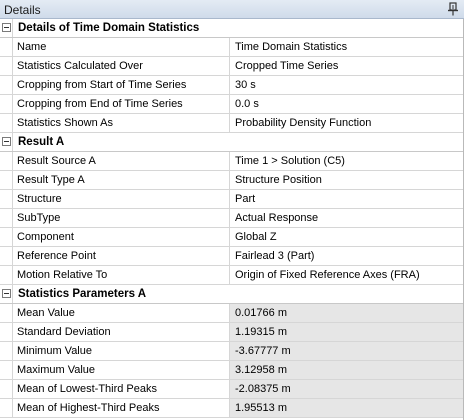 The height and width of the screenshot is (420, 464). I want to click on property-name: Component, so click(121, 237).